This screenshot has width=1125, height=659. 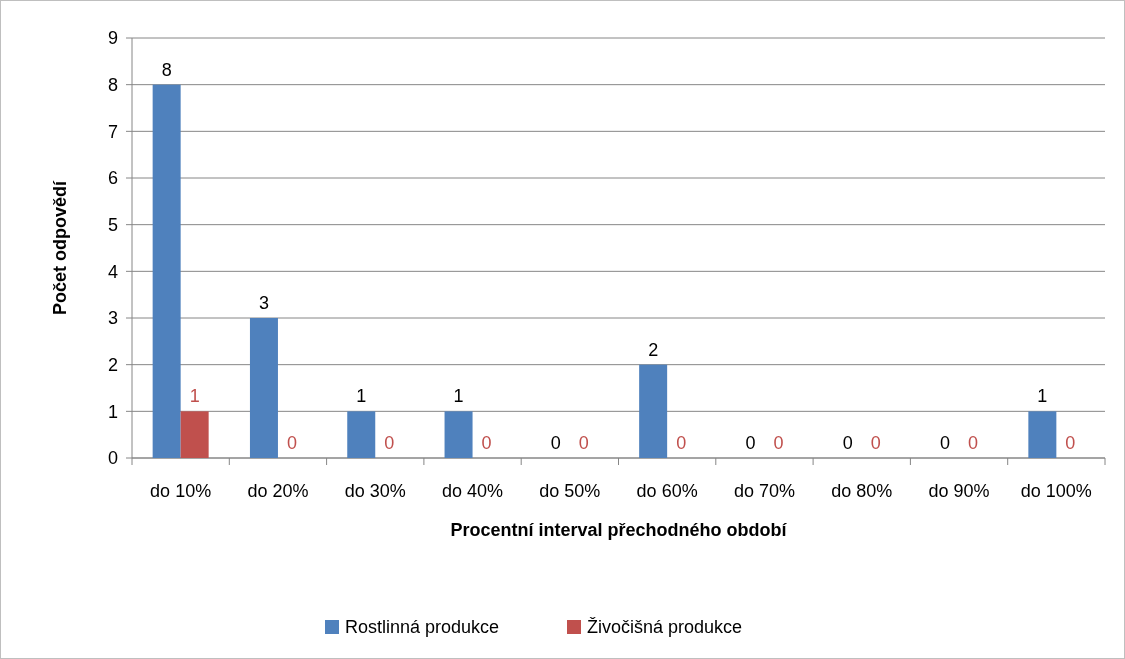 What do you see at coordinates (422, 627) in the screenshot?
I see `legend-label: Rostlinná produkce` at bounding box center [422, 627].